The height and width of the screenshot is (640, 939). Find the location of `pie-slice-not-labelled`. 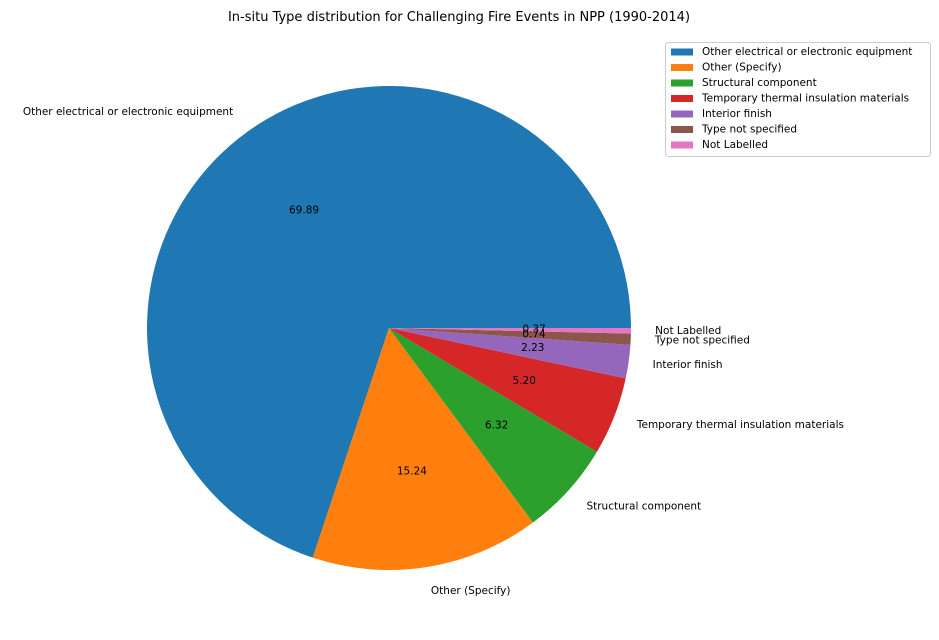

pie-slice-not-labelled is located at coordinates (510, 331).